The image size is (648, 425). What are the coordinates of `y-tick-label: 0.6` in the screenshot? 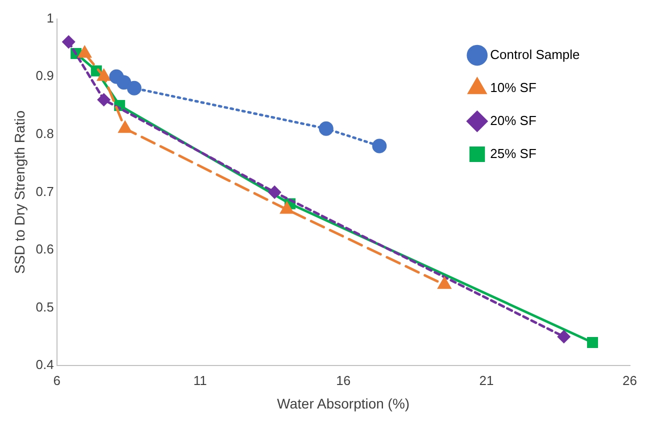 It's located at (45, 249).